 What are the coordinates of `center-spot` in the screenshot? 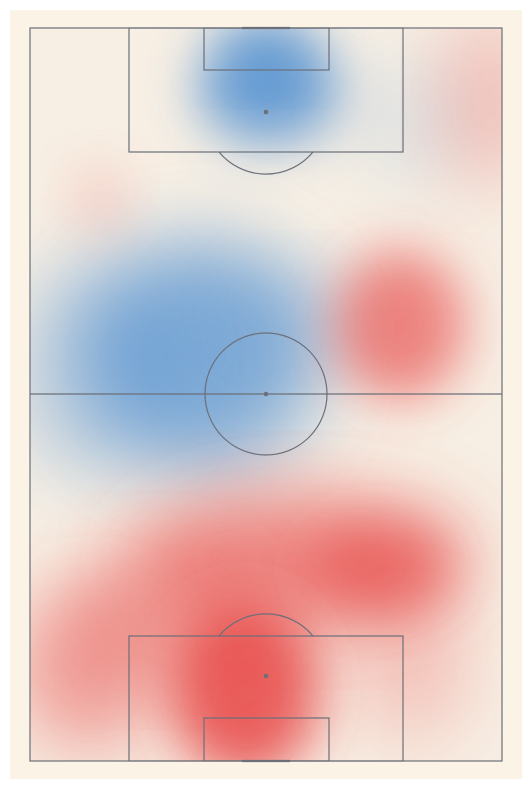 It's located at (266, 394).